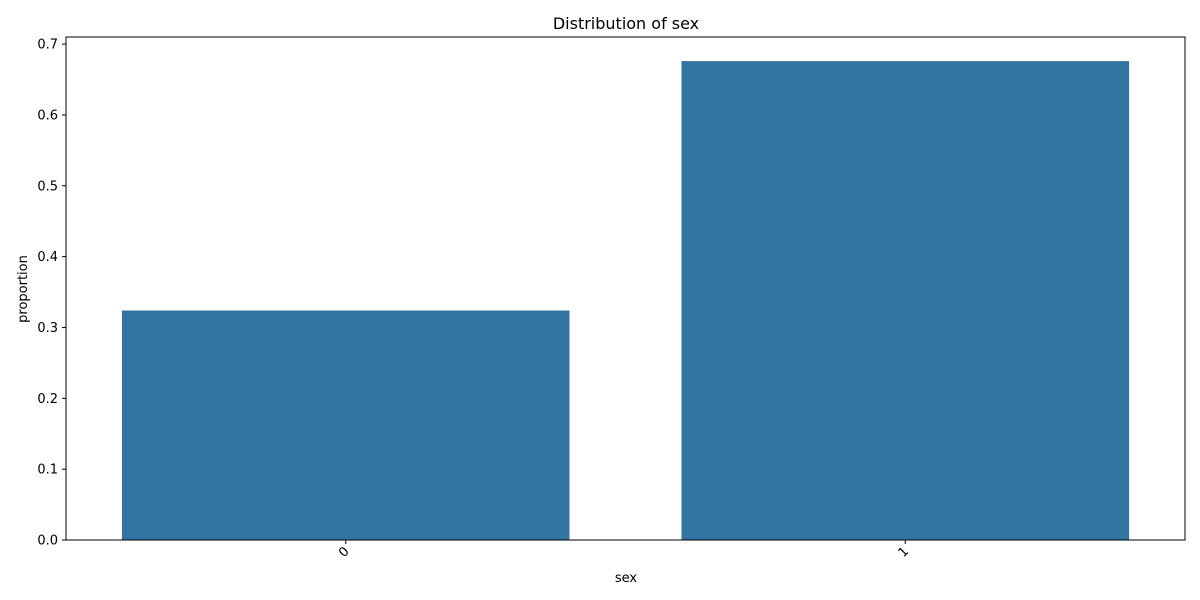  Describe the element at coordinates (47, 328) in the screenshot. I see `y-tick-label: 0.3` at that location.